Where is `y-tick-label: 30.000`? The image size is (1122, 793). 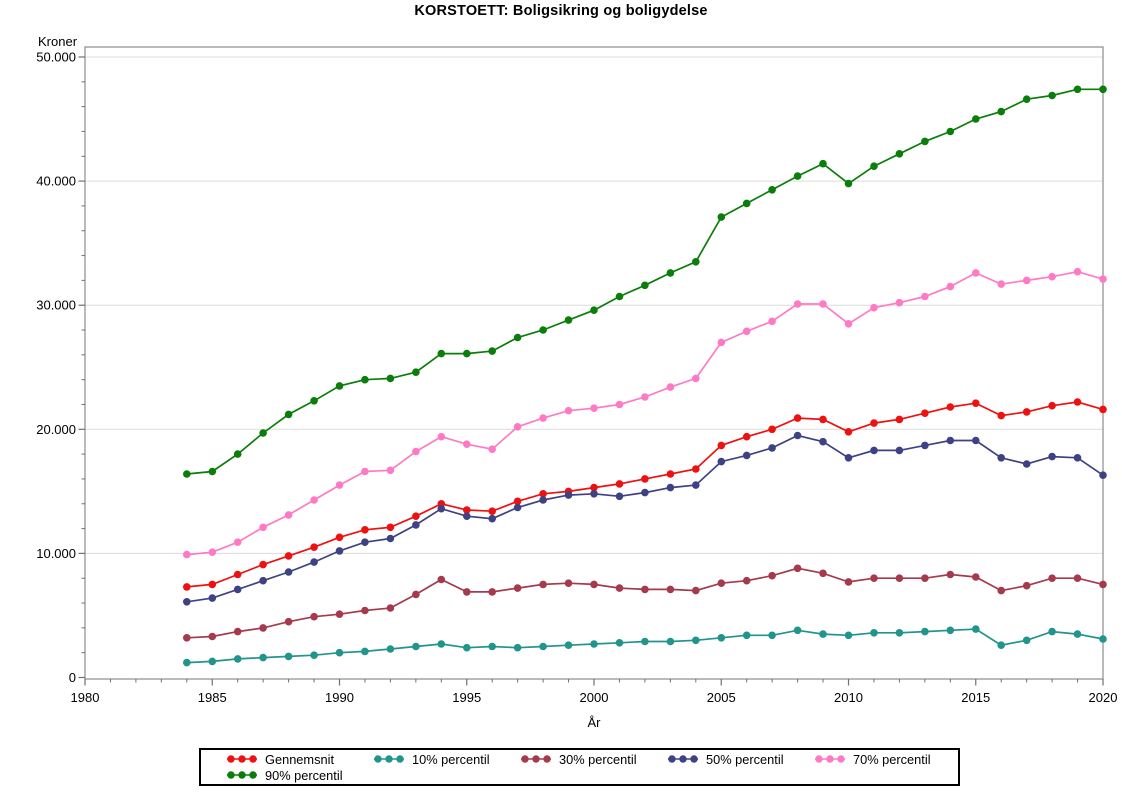 y-tick-label: 30.000 is located at coordinates (56, 305).